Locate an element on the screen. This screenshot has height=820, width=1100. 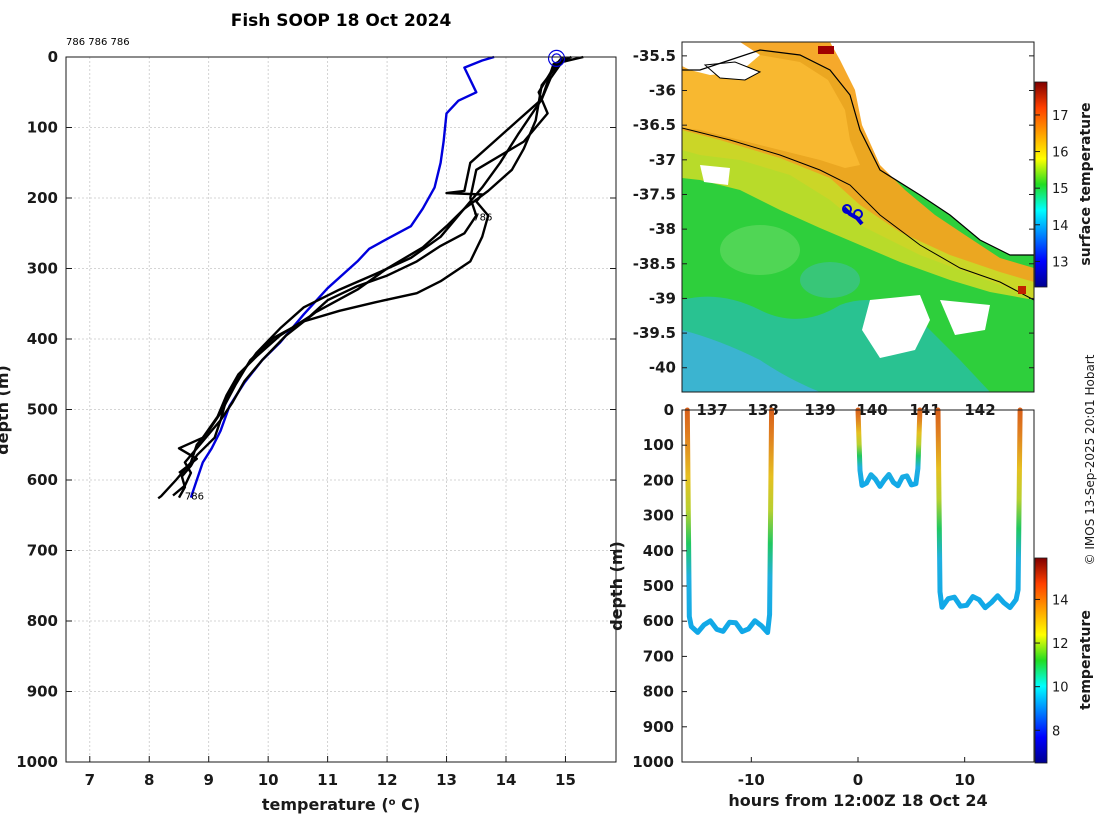
sst-map is located at coordinates (858, 217).